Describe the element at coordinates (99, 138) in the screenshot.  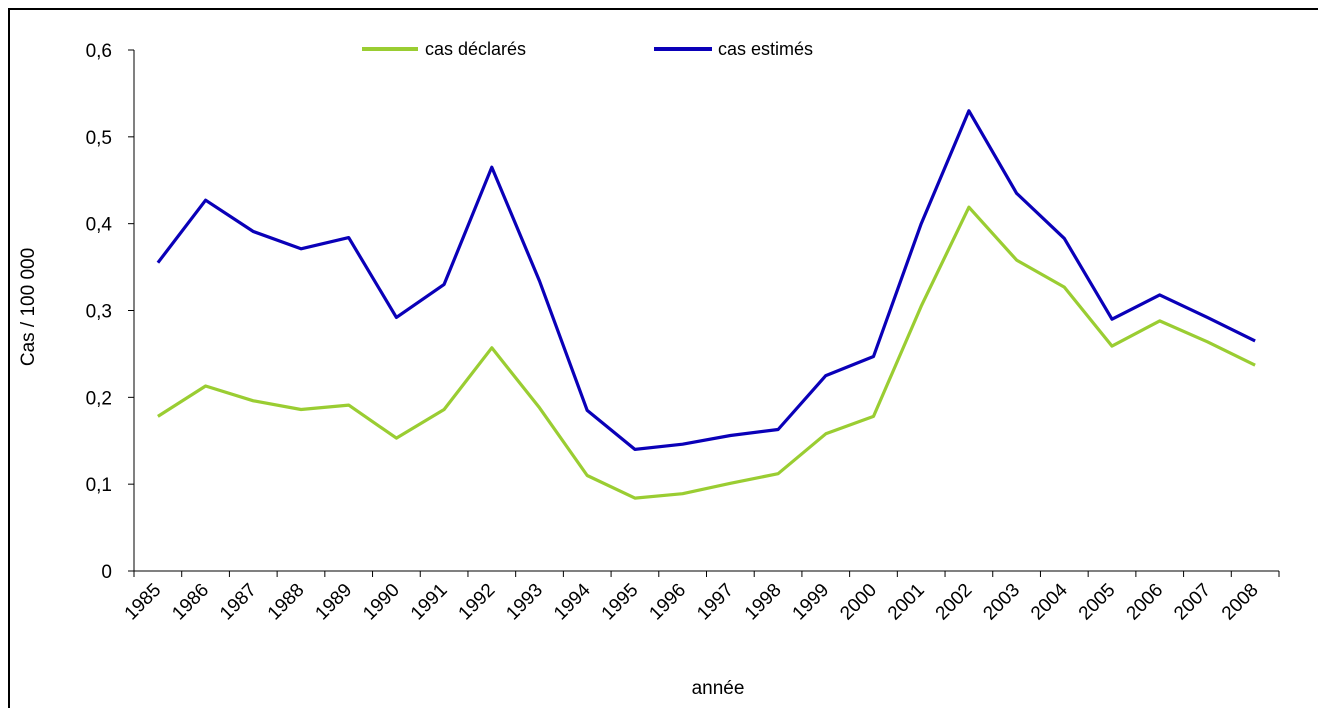
I see `y-tick-label: 0,5` at that location.